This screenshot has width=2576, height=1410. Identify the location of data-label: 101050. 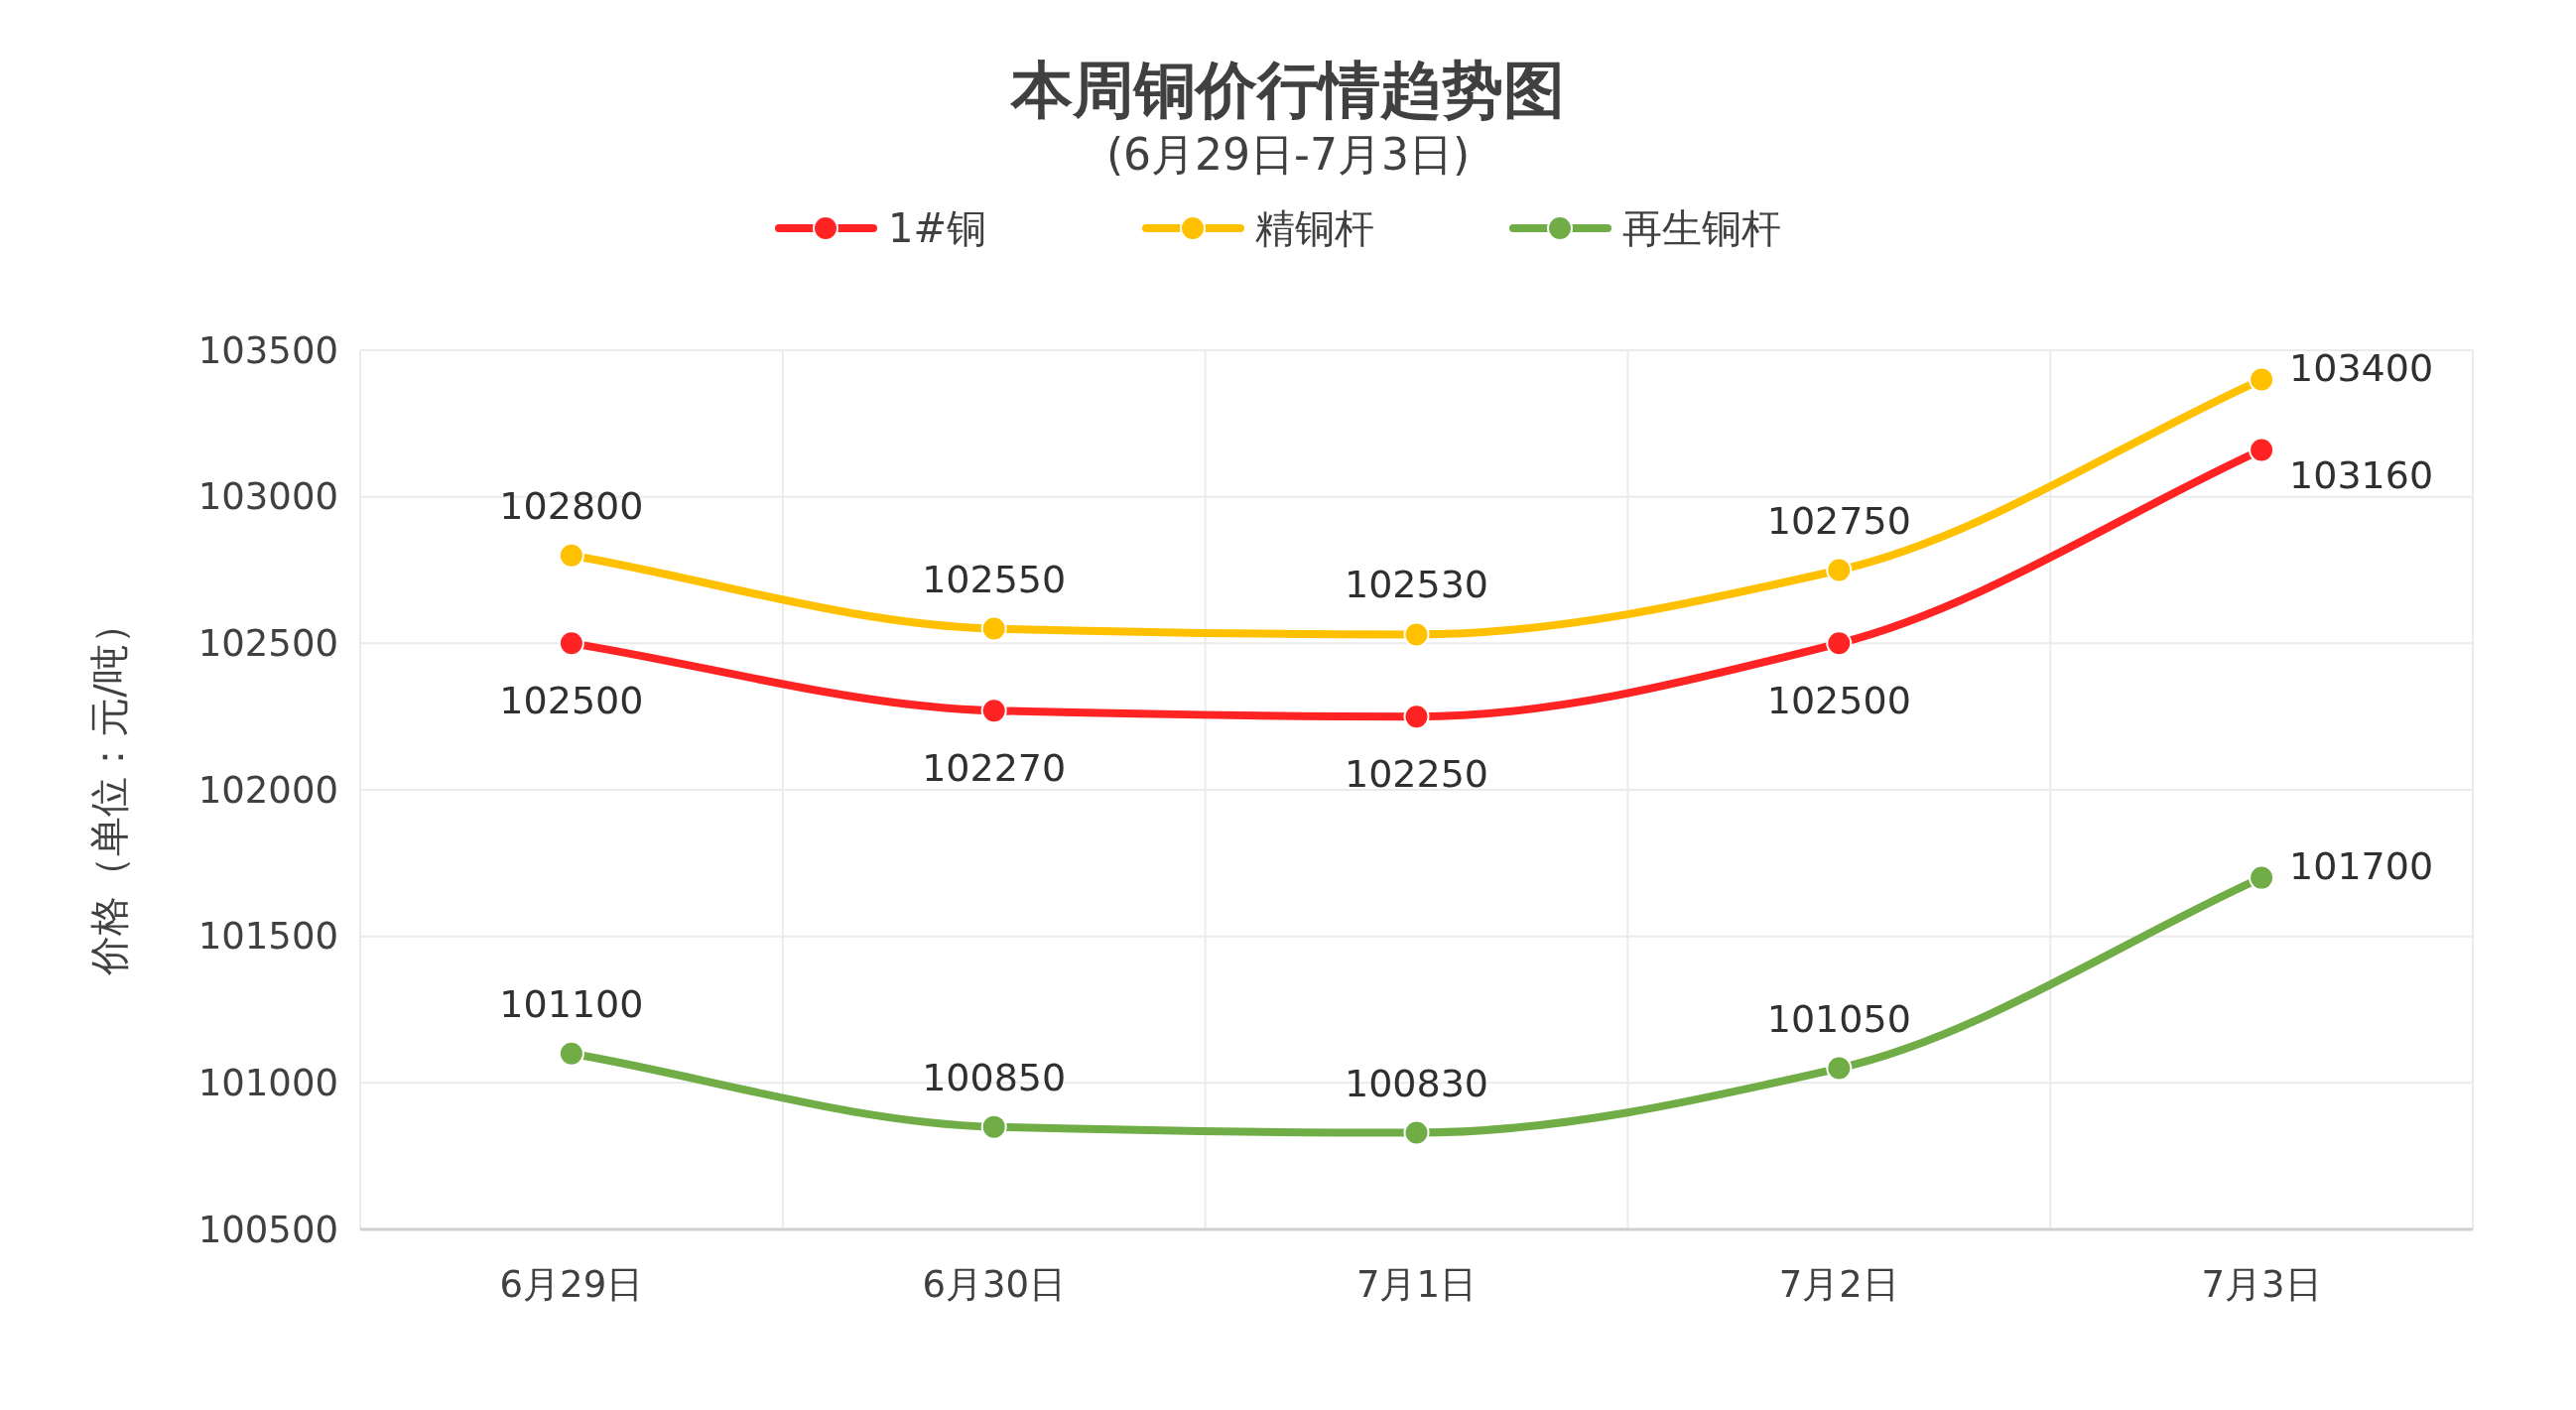
(1839, 1018).